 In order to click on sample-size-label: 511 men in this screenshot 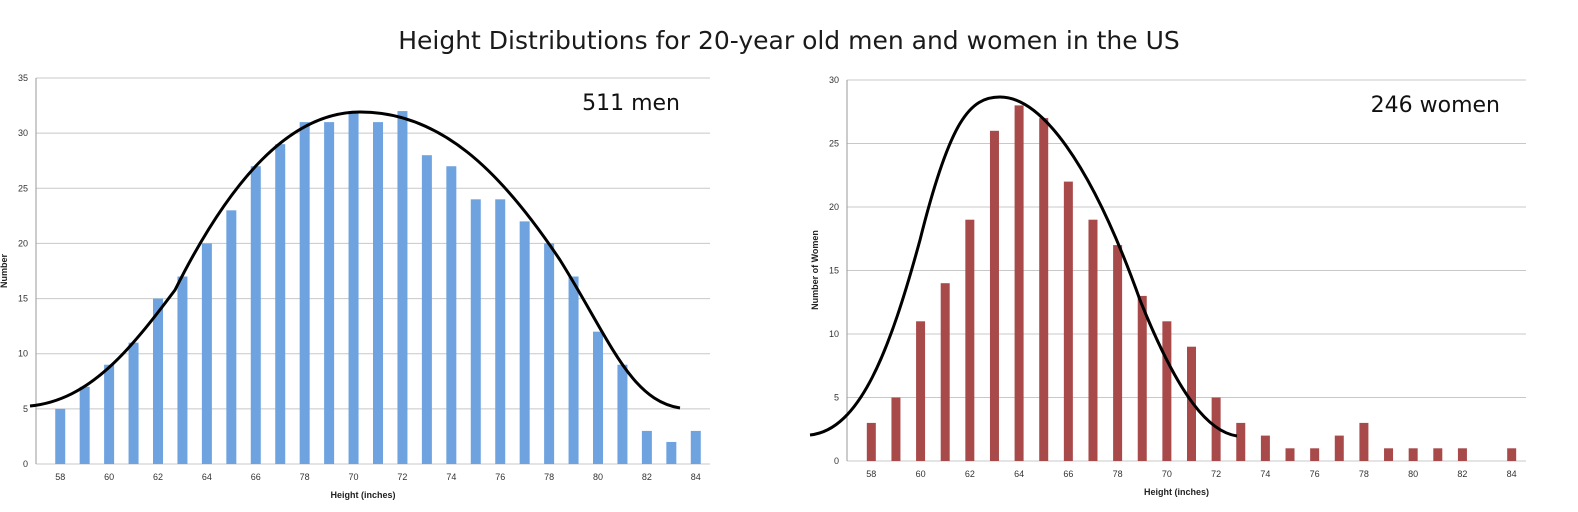, I will do `click(631, 103)`.